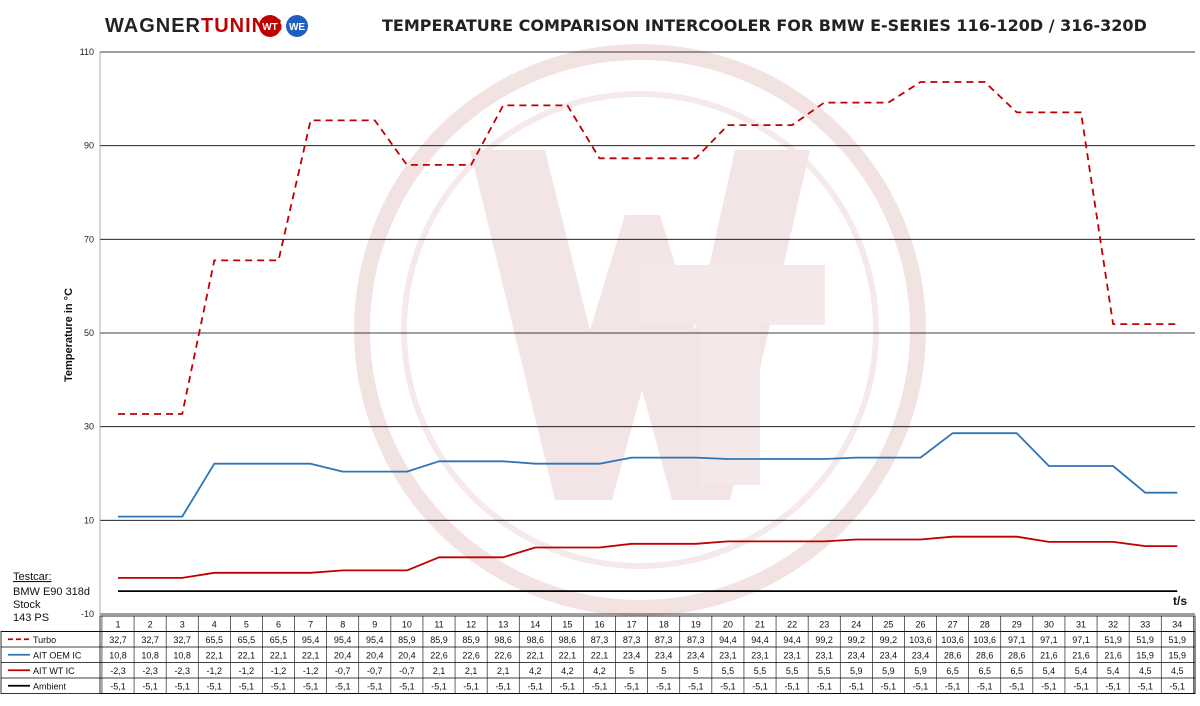 The width and height of the screenshot is (1200, 706). I want to click on x-tick-label: 6, so click(278, 625).